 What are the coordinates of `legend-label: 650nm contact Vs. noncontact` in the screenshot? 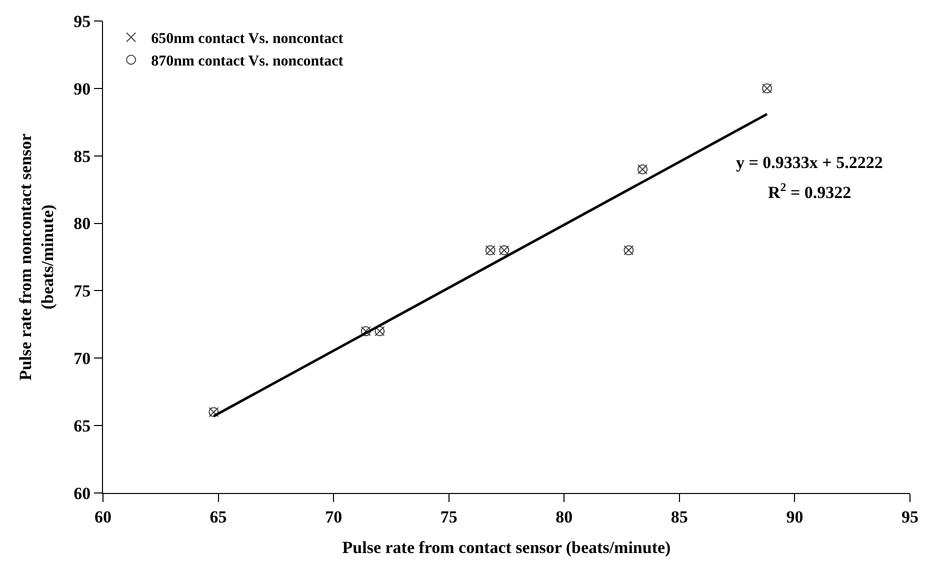 It's located at (247, 39).